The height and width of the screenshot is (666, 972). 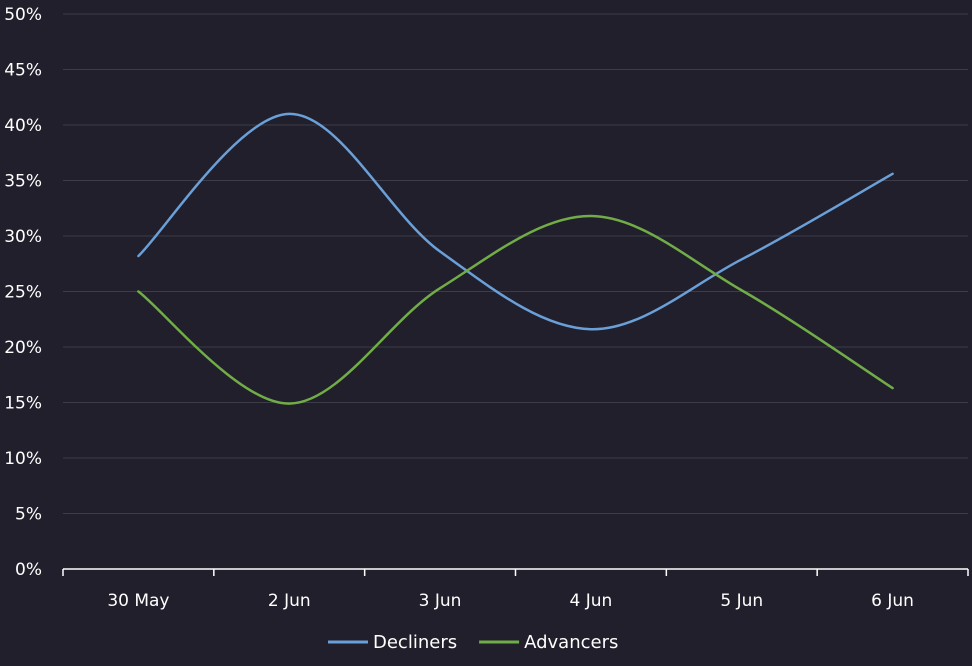 What do you see at coordinates (138, 601) in the screenshot?
I see `x-tick-label: 30 May` at bounding box center [138, 601].